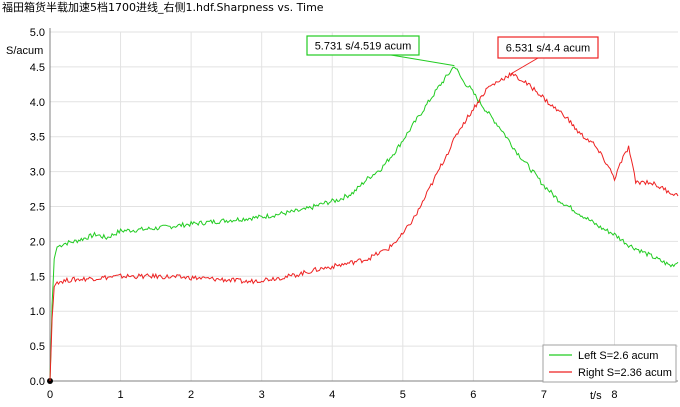 The height and width of the screenshot is (407, 680). What do you see at coordinates (37, 277) in the screenshot?
I see `y-tick-label: 1.5` at bounding box center [37, 277].